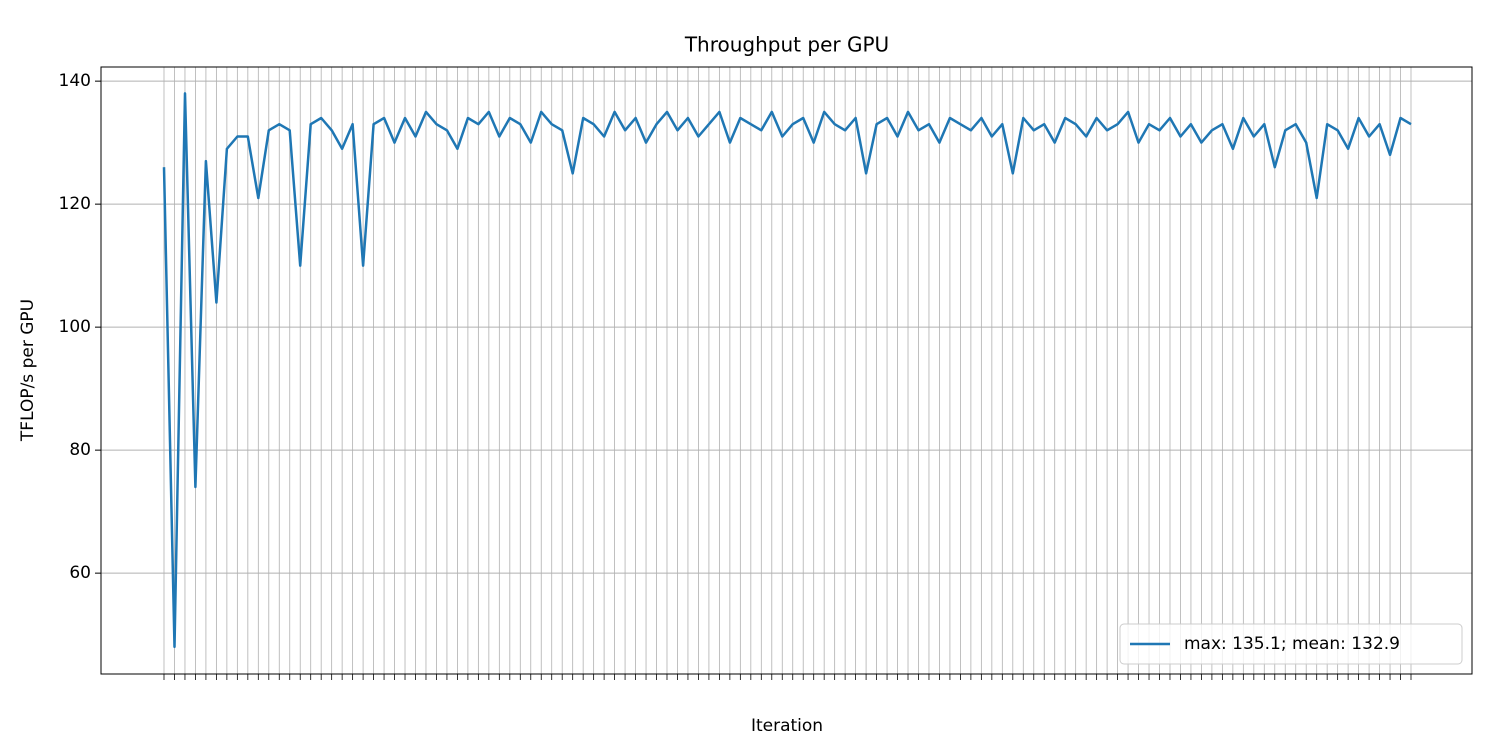 The height and width of the screenshot is (752, 1486). What do you see at coordinates (75, 81) in the screenshot?
I see `y-tick-label: 140` at bounding box center [75, 81].